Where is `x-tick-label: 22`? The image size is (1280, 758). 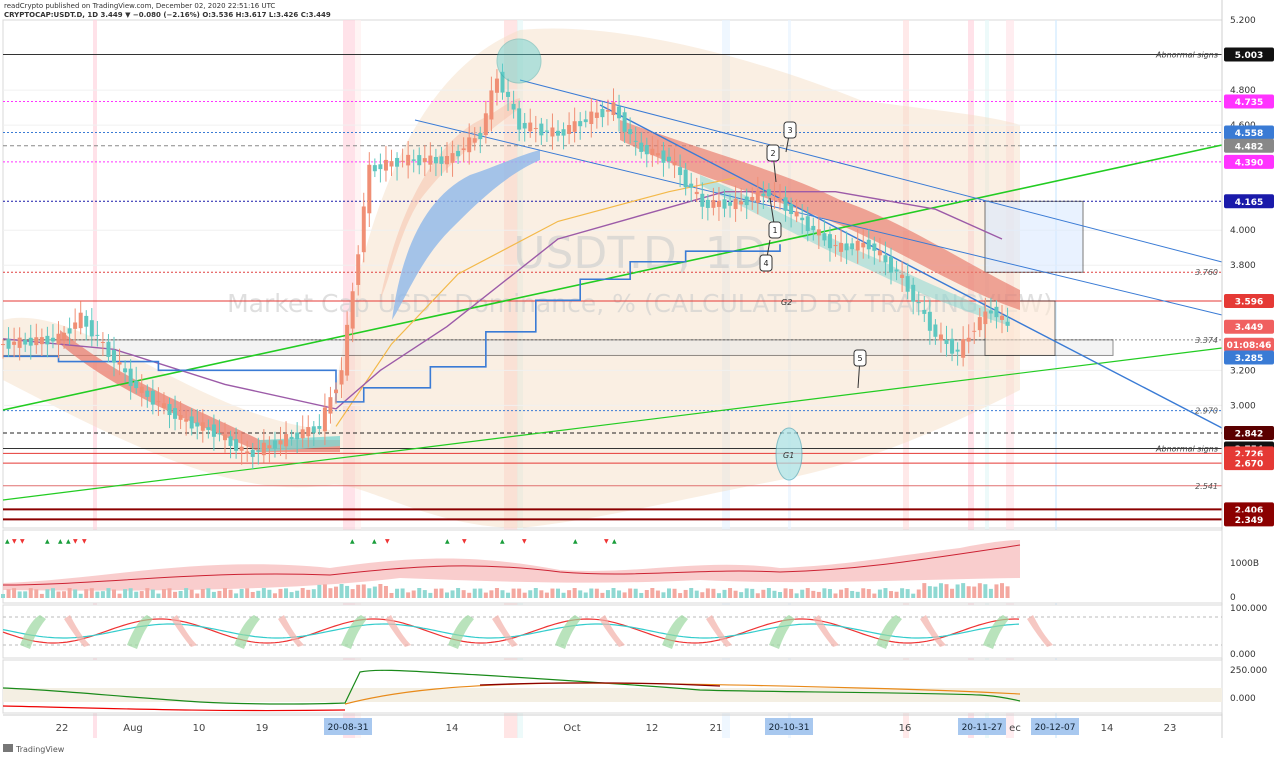 x-tick-label: 22 is located at coordinates (62, 728).